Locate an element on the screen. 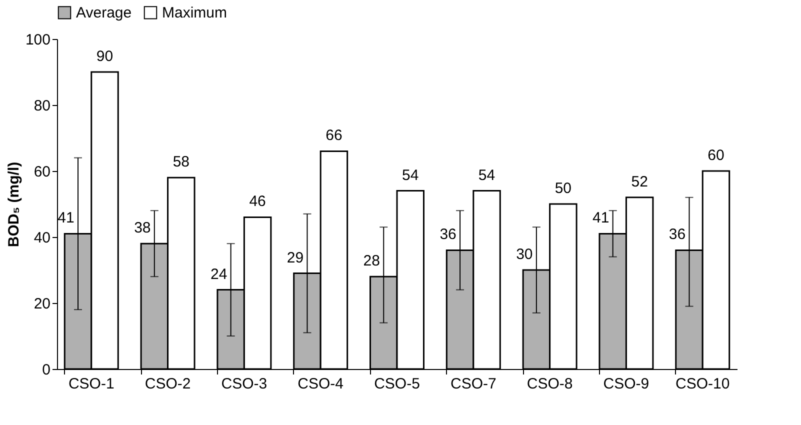 This screenshot has width=801, height=425. data-label: 58 is located at coordinates (181, 162).